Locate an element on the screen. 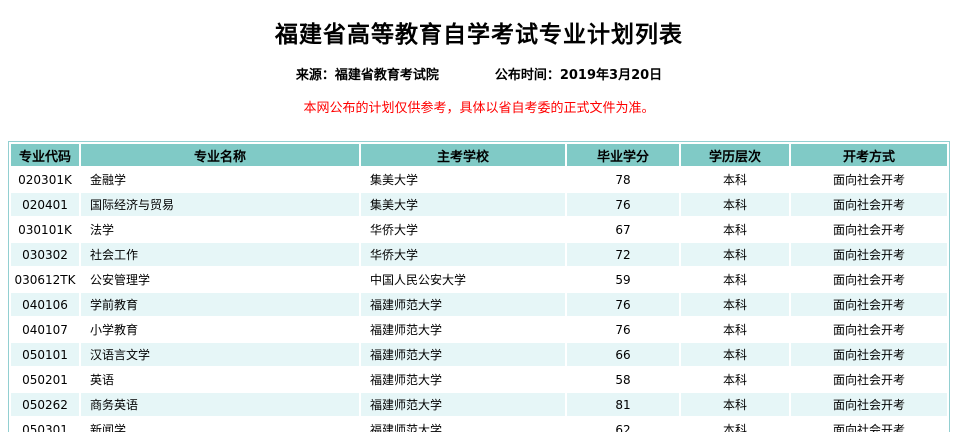 The height and width of the screenshot is (432, 958). cell-credits: 67 is located at coordinates (623, 229).